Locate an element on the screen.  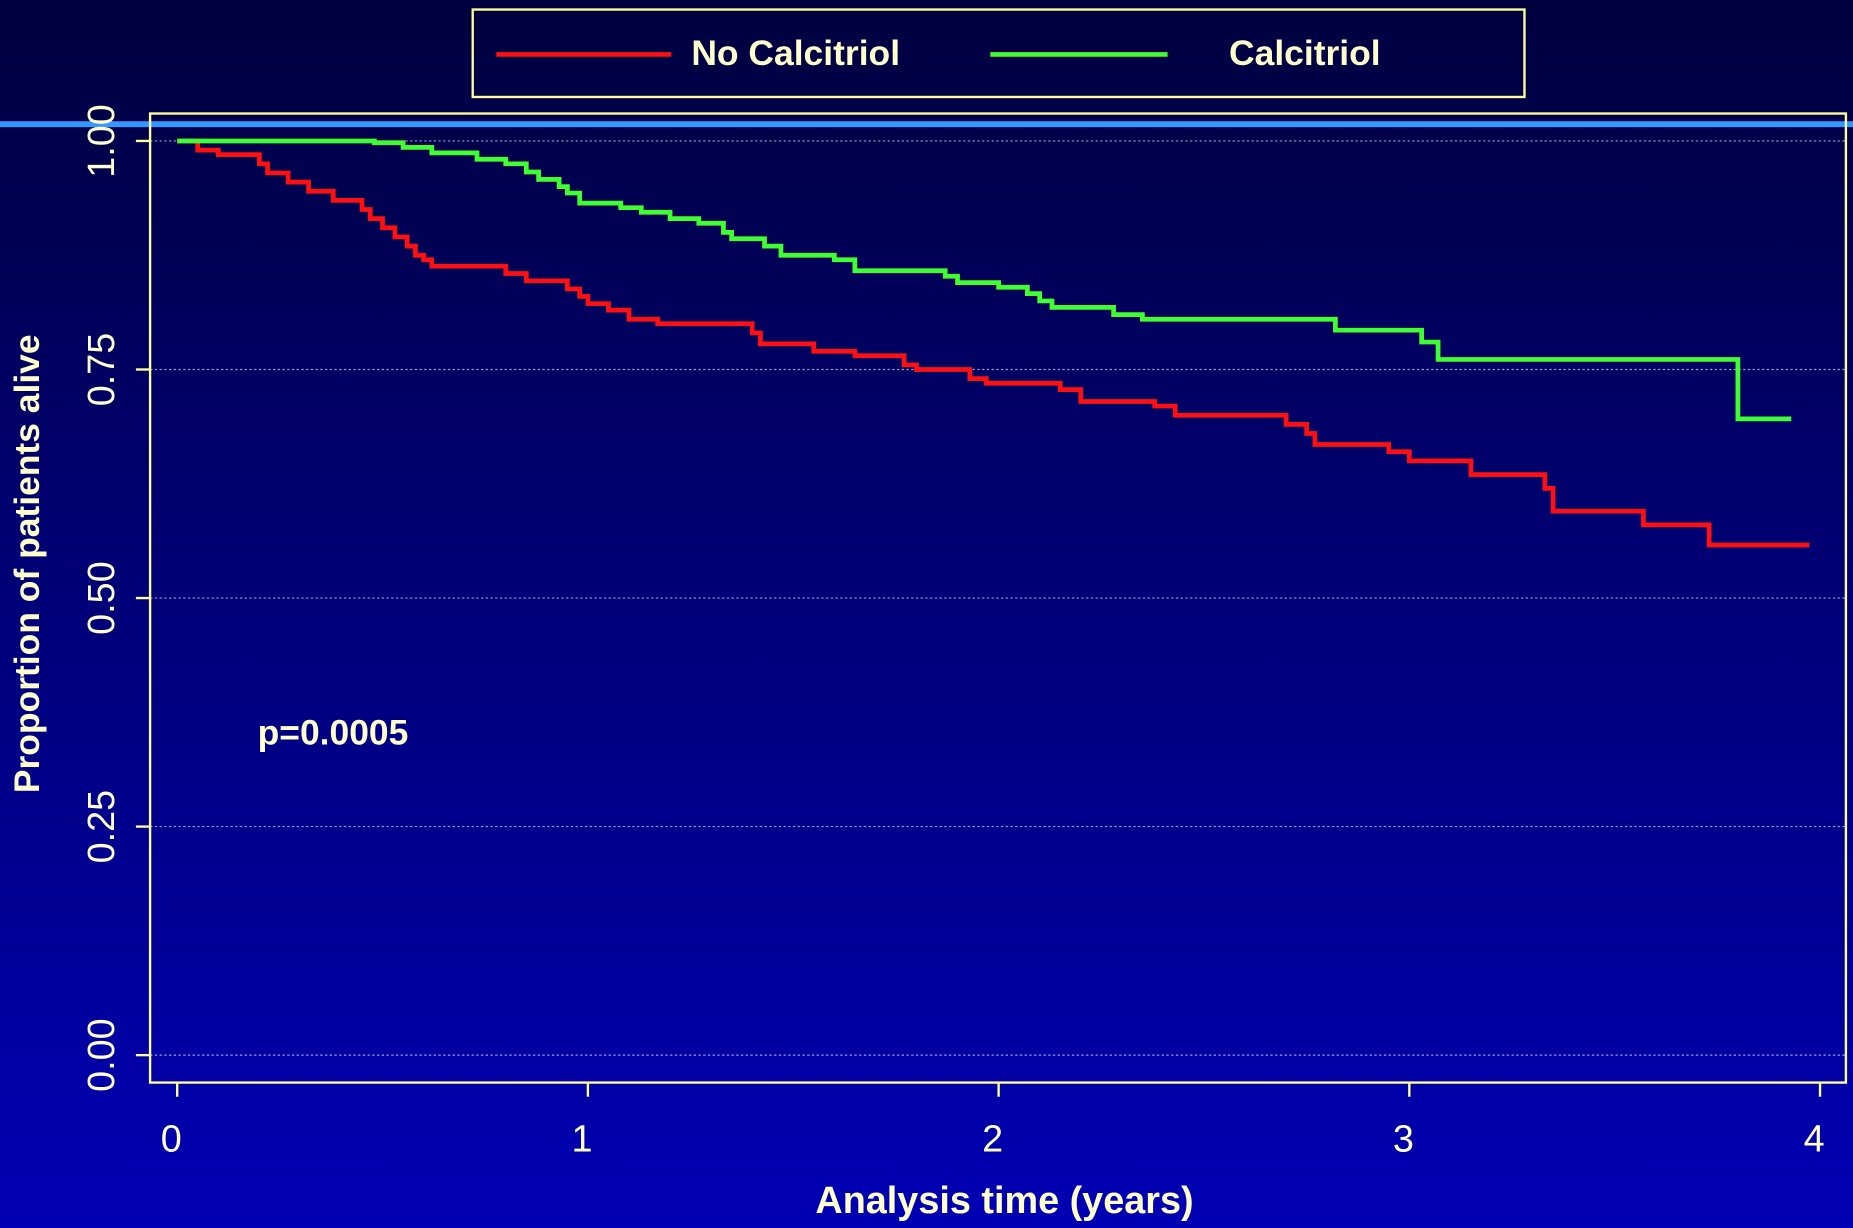
y-tick-label: 1.00 is located at coordinates (102, 141).